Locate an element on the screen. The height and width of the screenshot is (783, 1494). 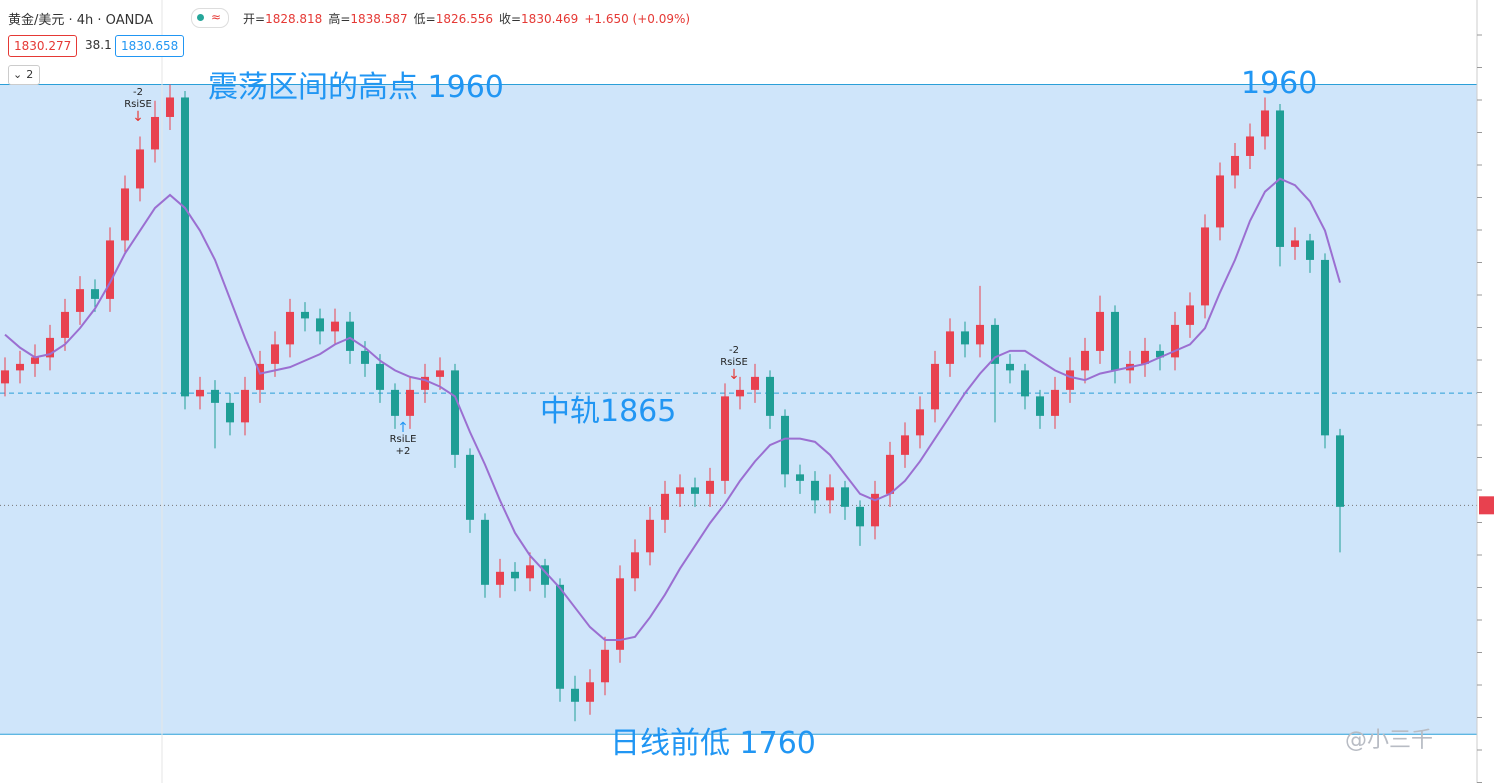
ohlc-value: 1830.469 is located at coordinates (550, 19).